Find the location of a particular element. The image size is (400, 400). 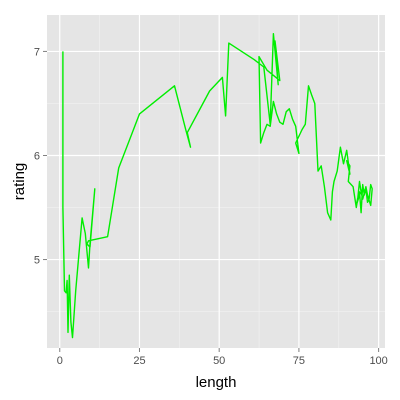

y-tick-label: 5 is located at coordinates (37, 261).